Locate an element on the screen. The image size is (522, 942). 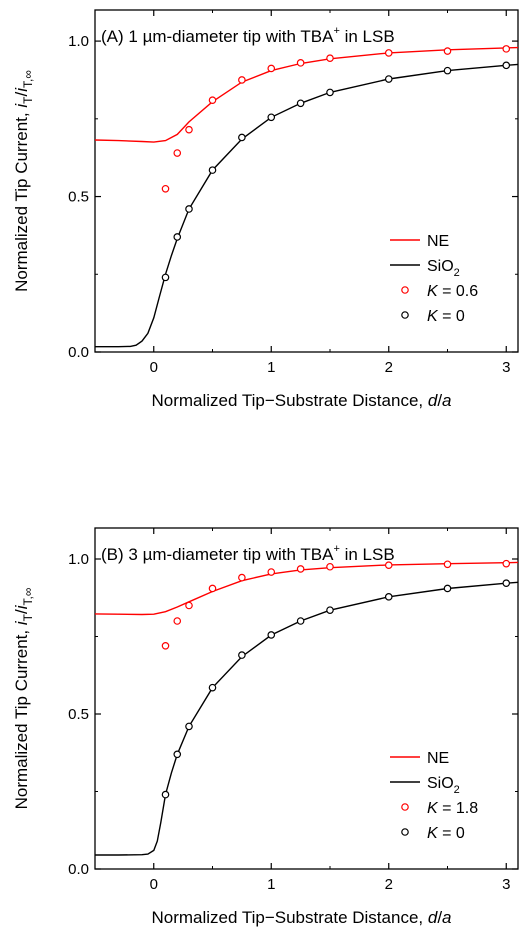
title-prefix: (B) 3 is located at coordinates (122, 554).